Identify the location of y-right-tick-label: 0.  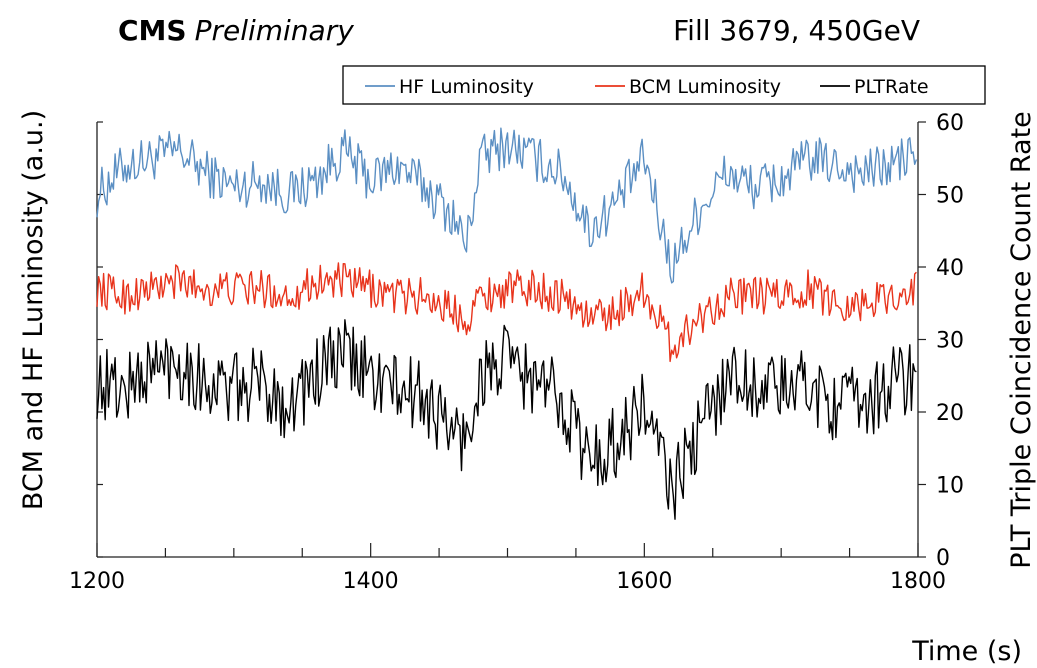
(943, 558).